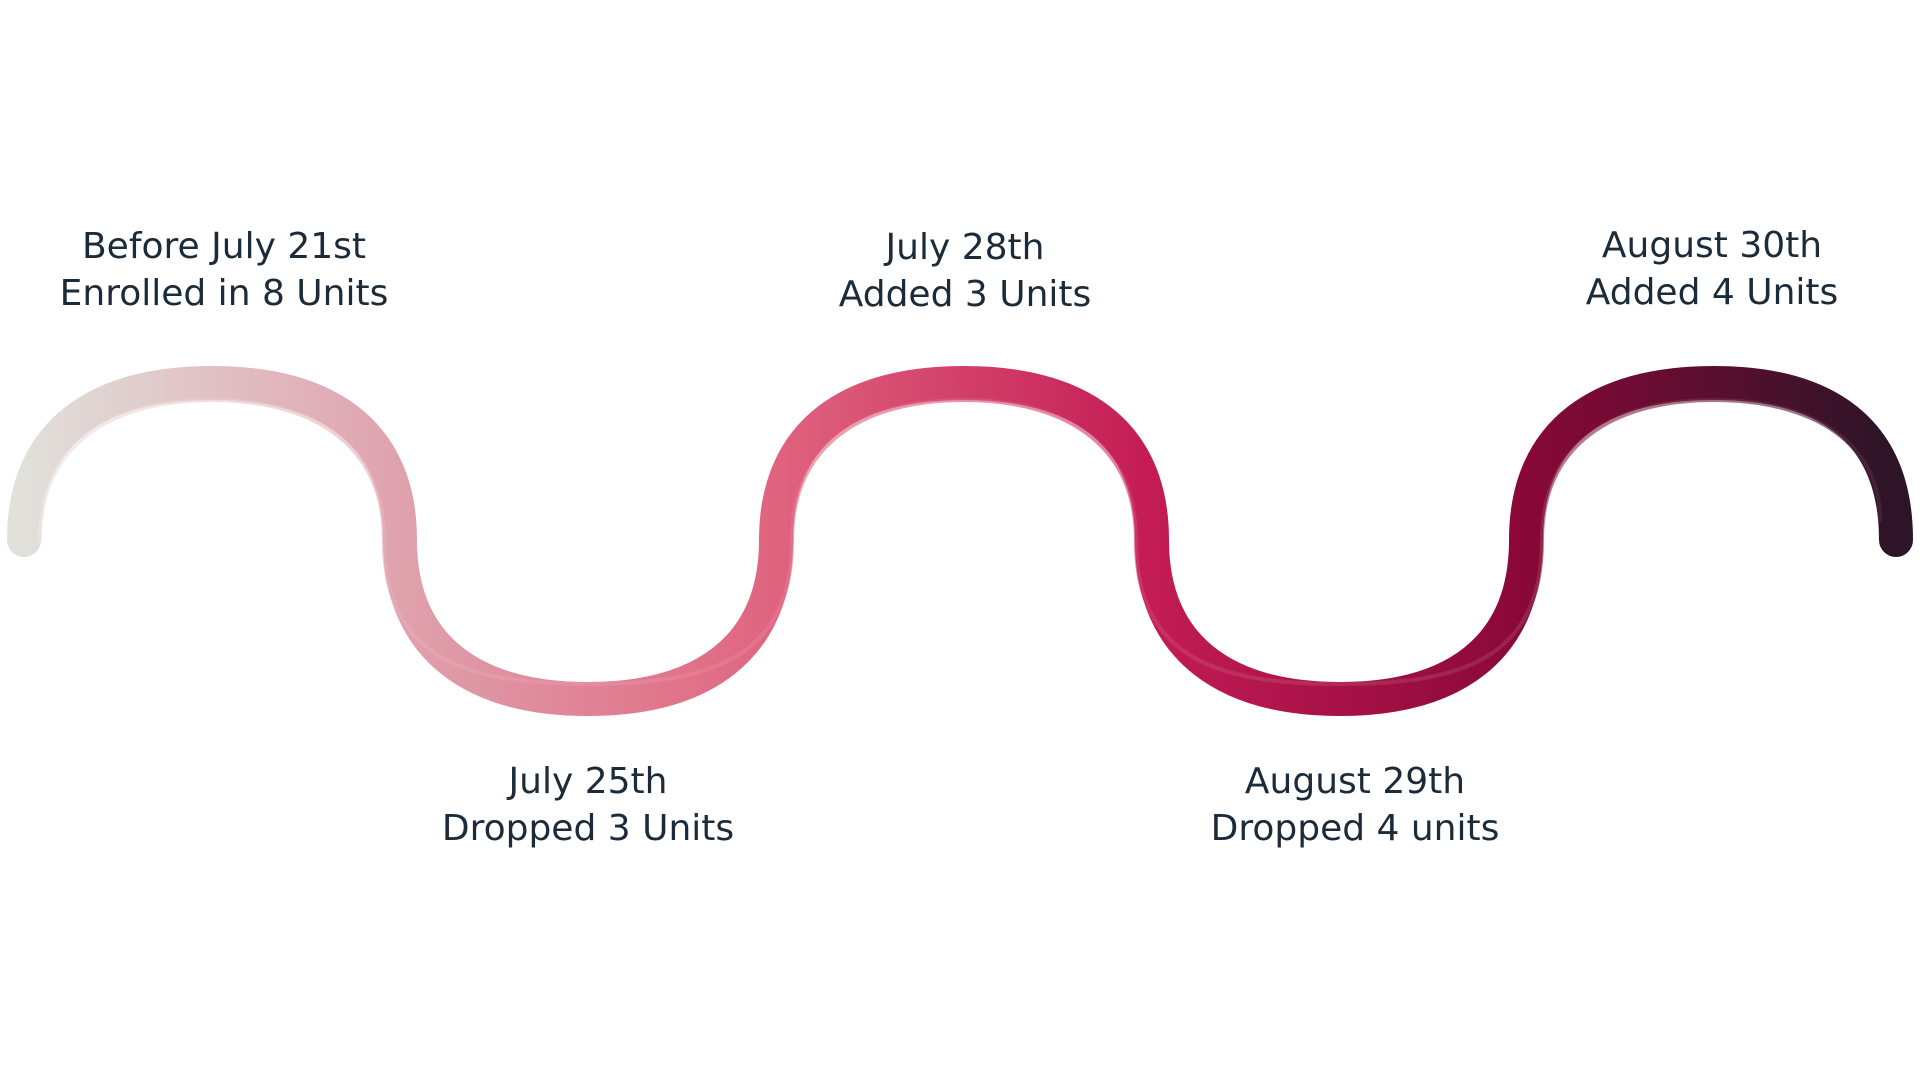 The image size is (1920, 1080). What do you see at coordinates (224, 270) in the screenshot?
I see `milestone-before-july-21: Before July 21st Enrolled in 8 Units` at bounding box center [224, 270].